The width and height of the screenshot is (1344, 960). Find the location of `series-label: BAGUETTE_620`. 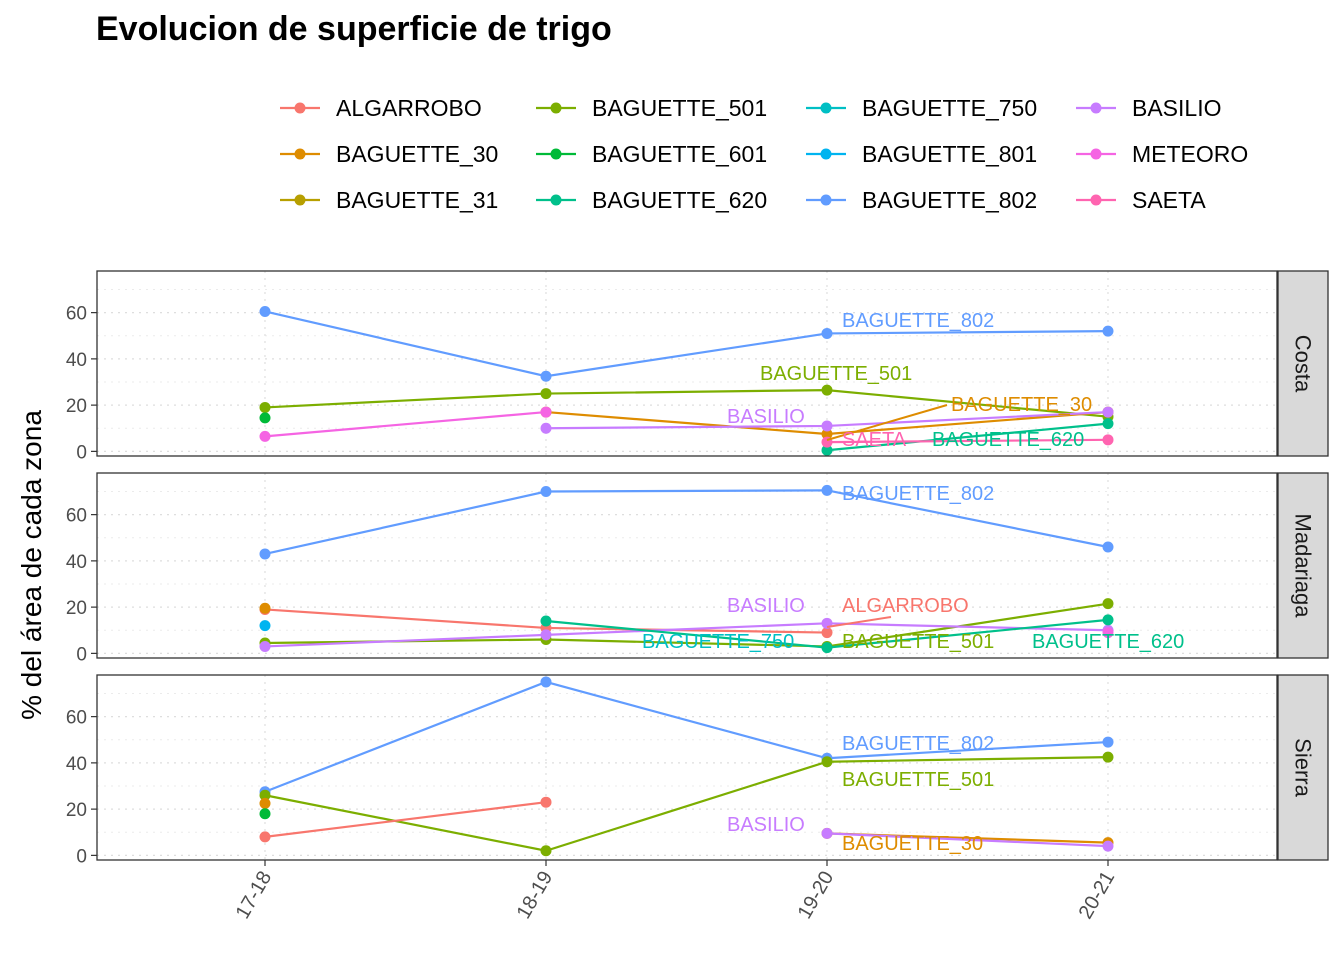

series-label: BAGUETTE_620 is located at coordinates (1008, 440).